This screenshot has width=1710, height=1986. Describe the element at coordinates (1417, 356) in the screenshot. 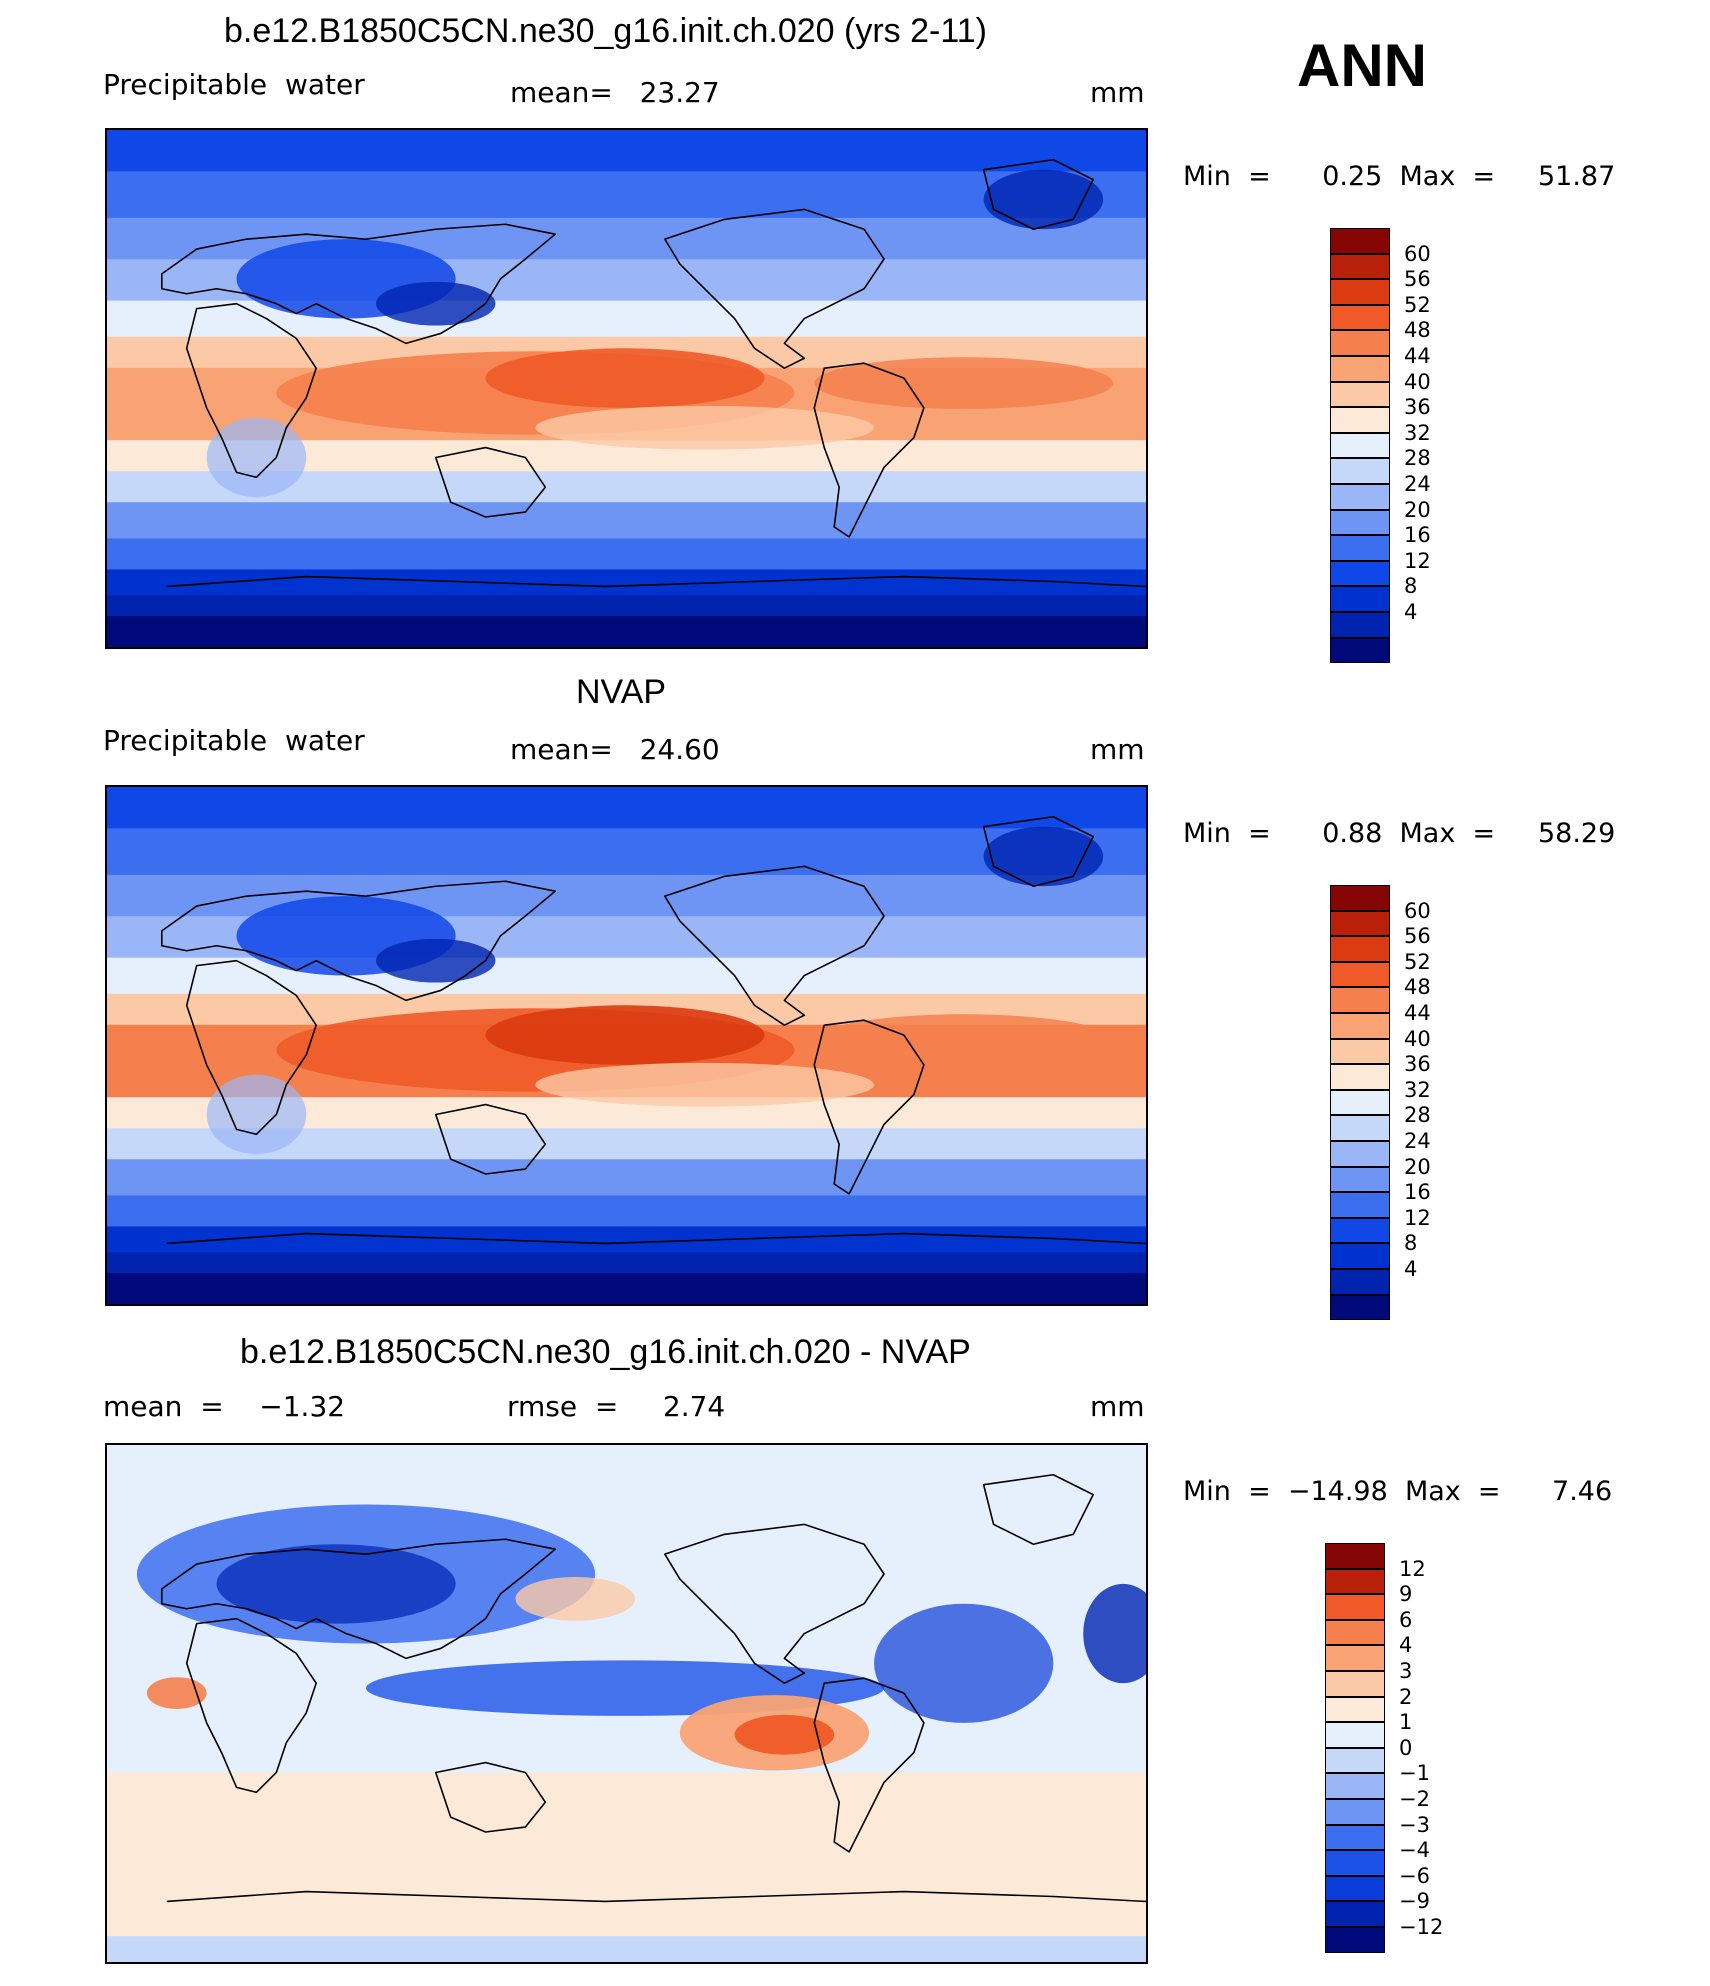

I see `model-colorbar-label: 44` at that location.